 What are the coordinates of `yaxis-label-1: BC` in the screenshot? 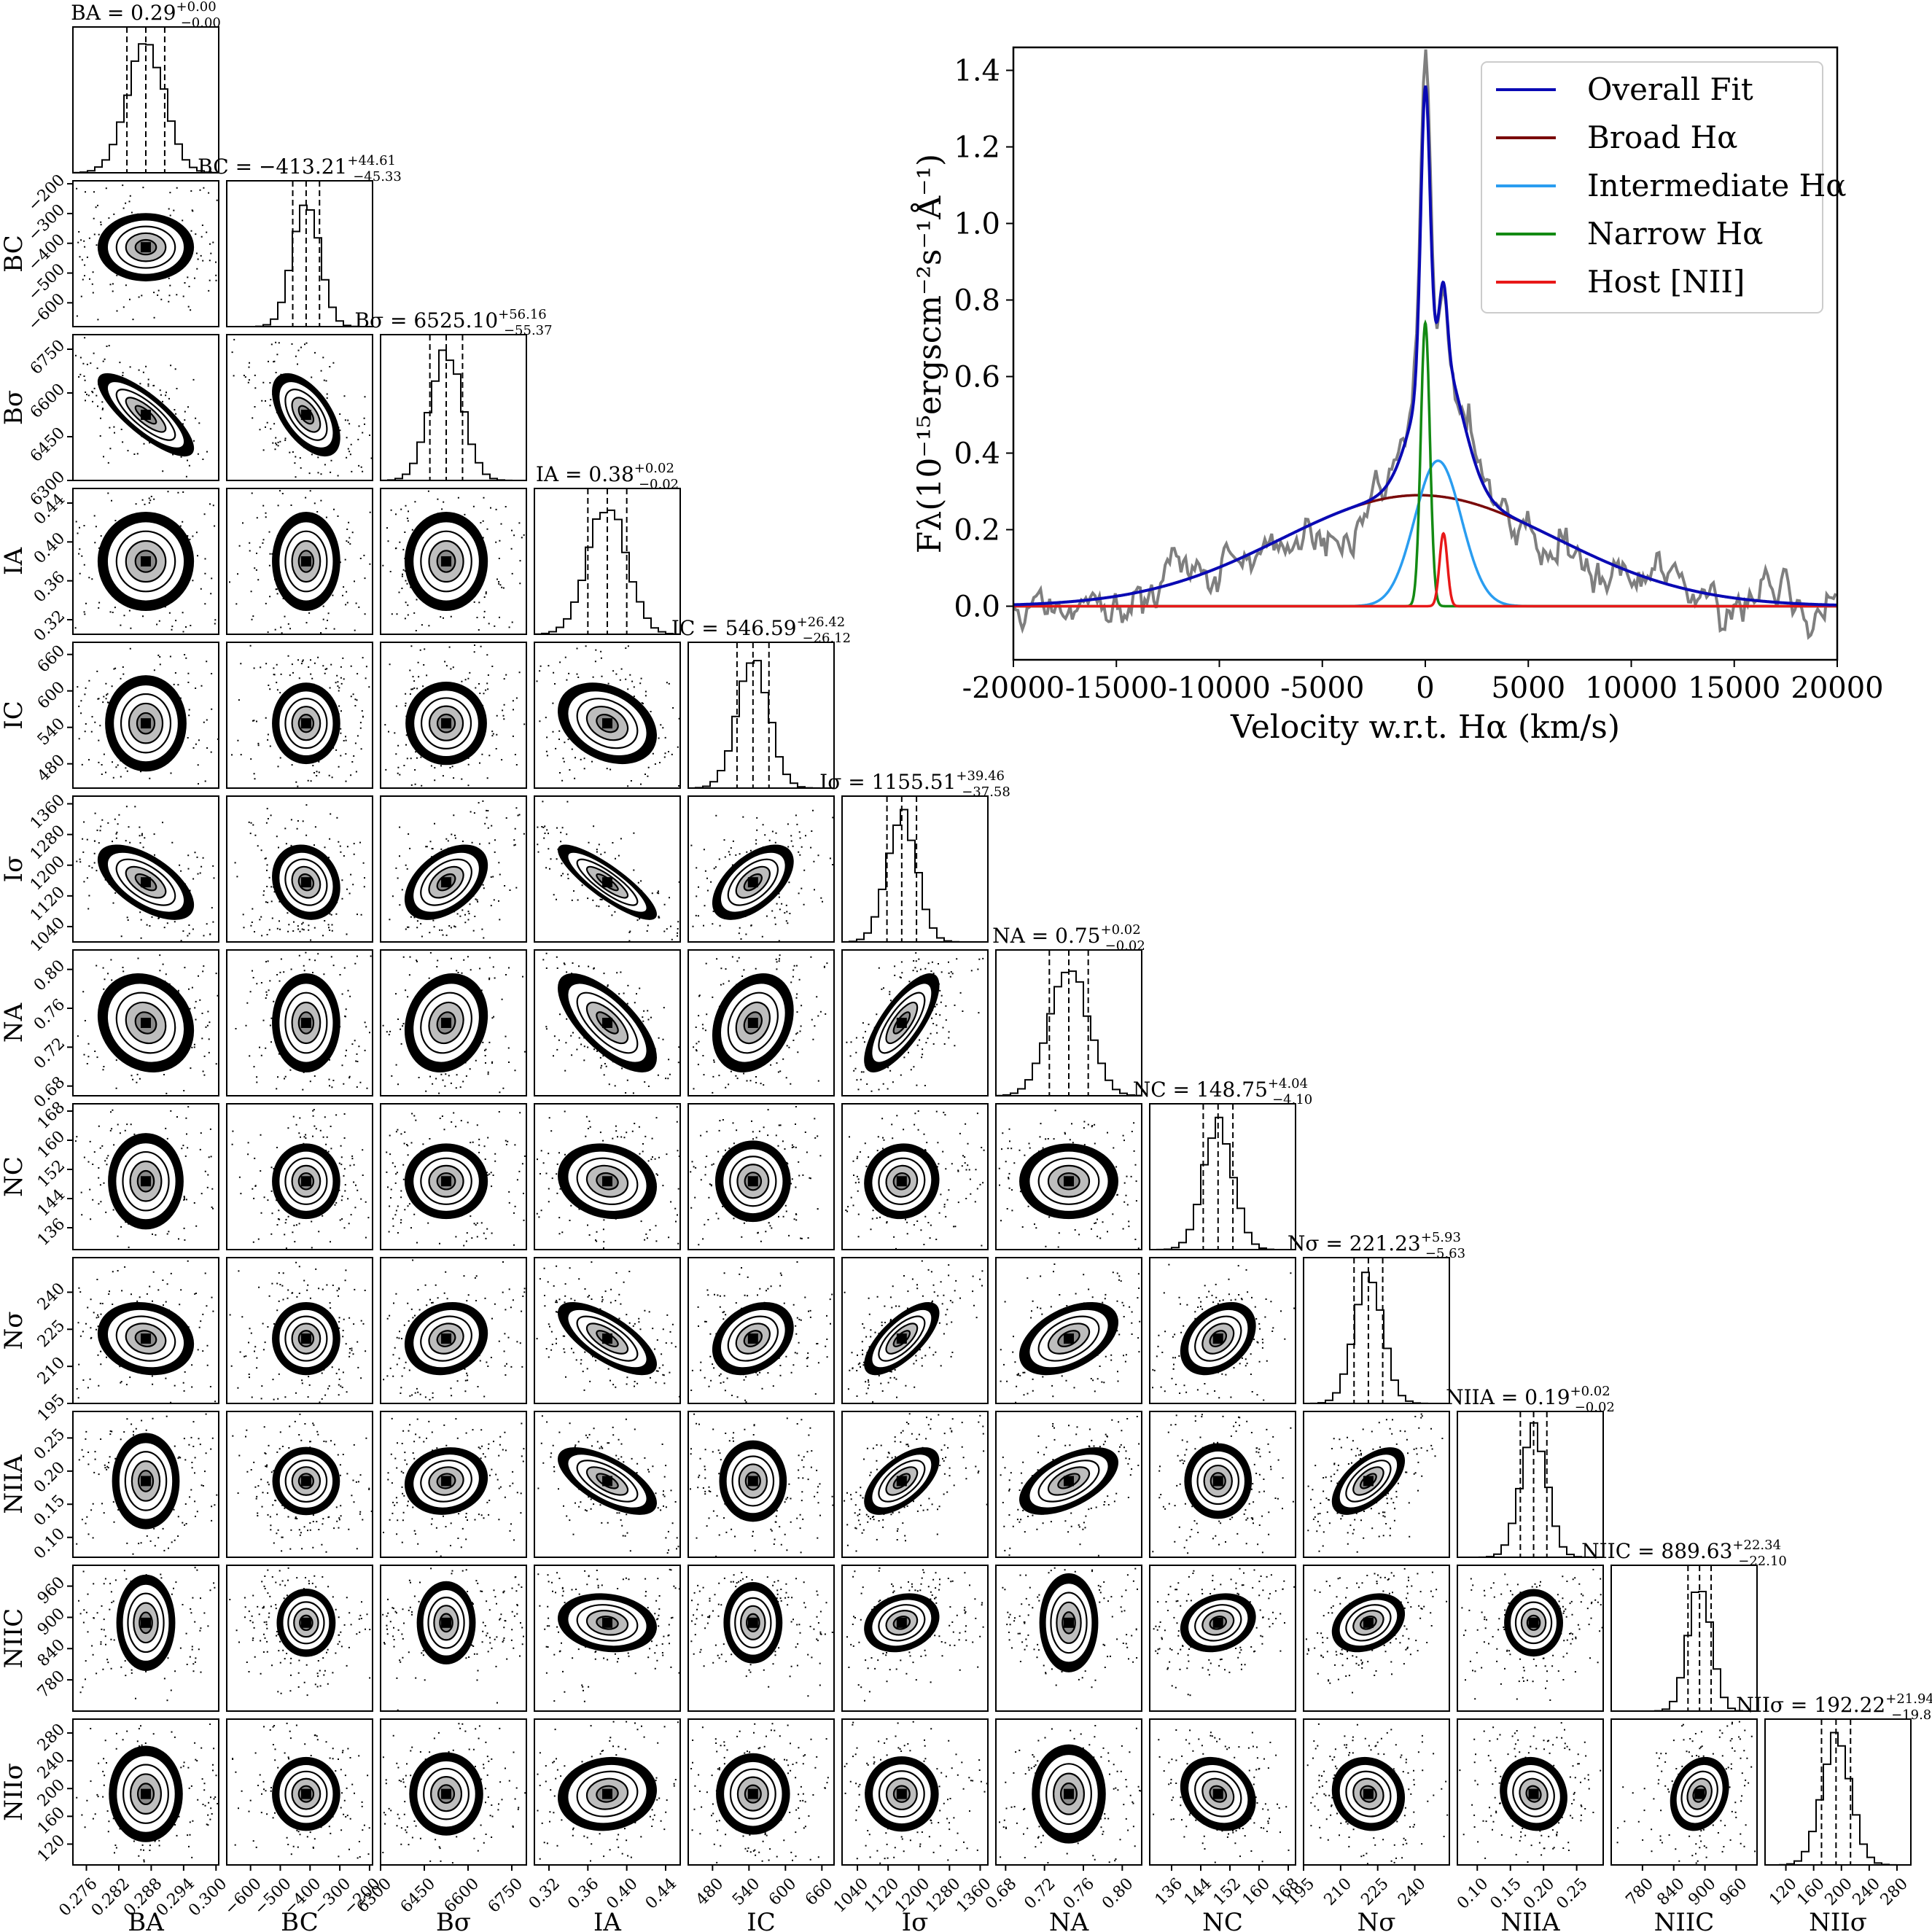 It's located at (14, 254).